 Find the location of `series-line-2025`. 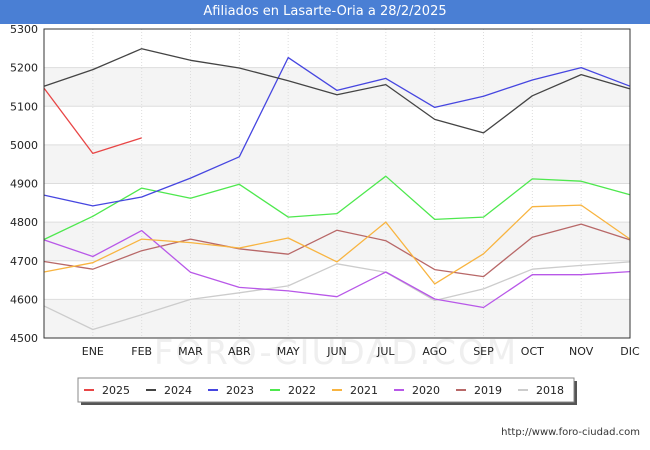

series-line-2025 is located at coordinates (92, 121).